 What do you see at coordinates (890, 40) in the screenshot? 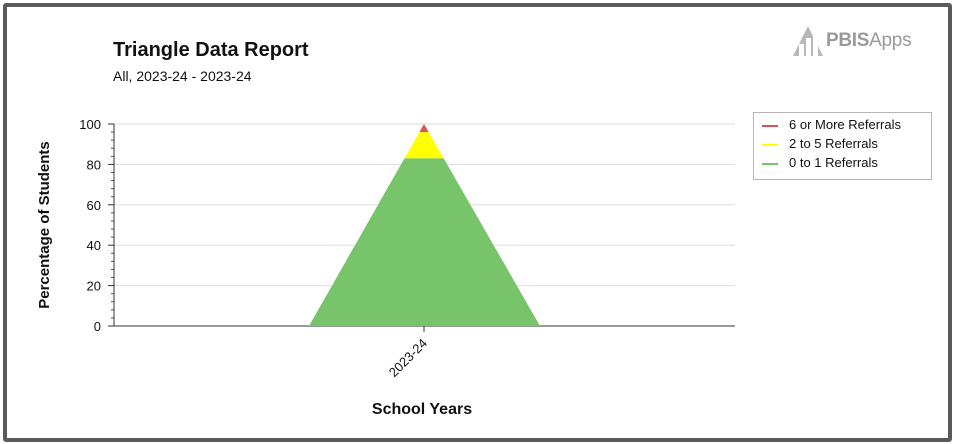
I see `logo-text-light: Apps` at bounding box center [890, 40].